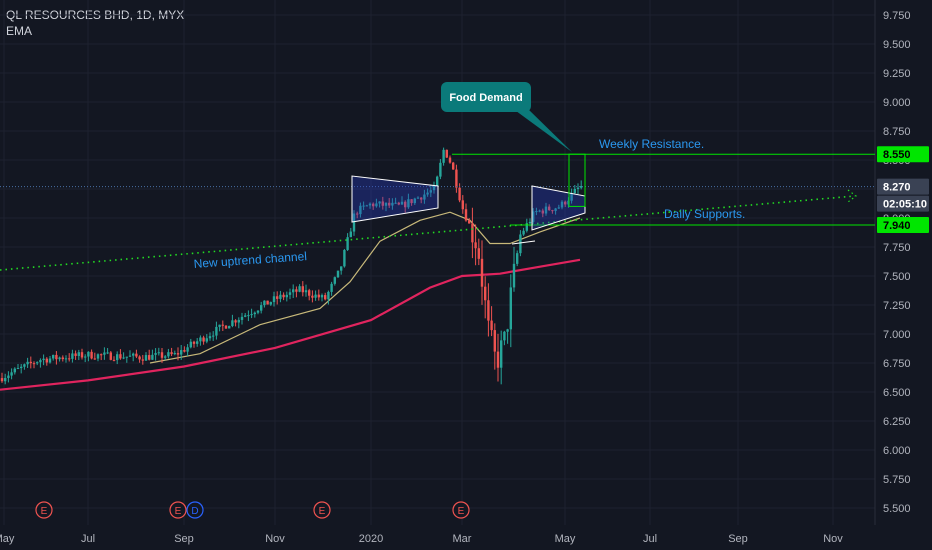 The width and height of the screenshot is (932, 550). I want to click on event-label: E, so click(461, 511).